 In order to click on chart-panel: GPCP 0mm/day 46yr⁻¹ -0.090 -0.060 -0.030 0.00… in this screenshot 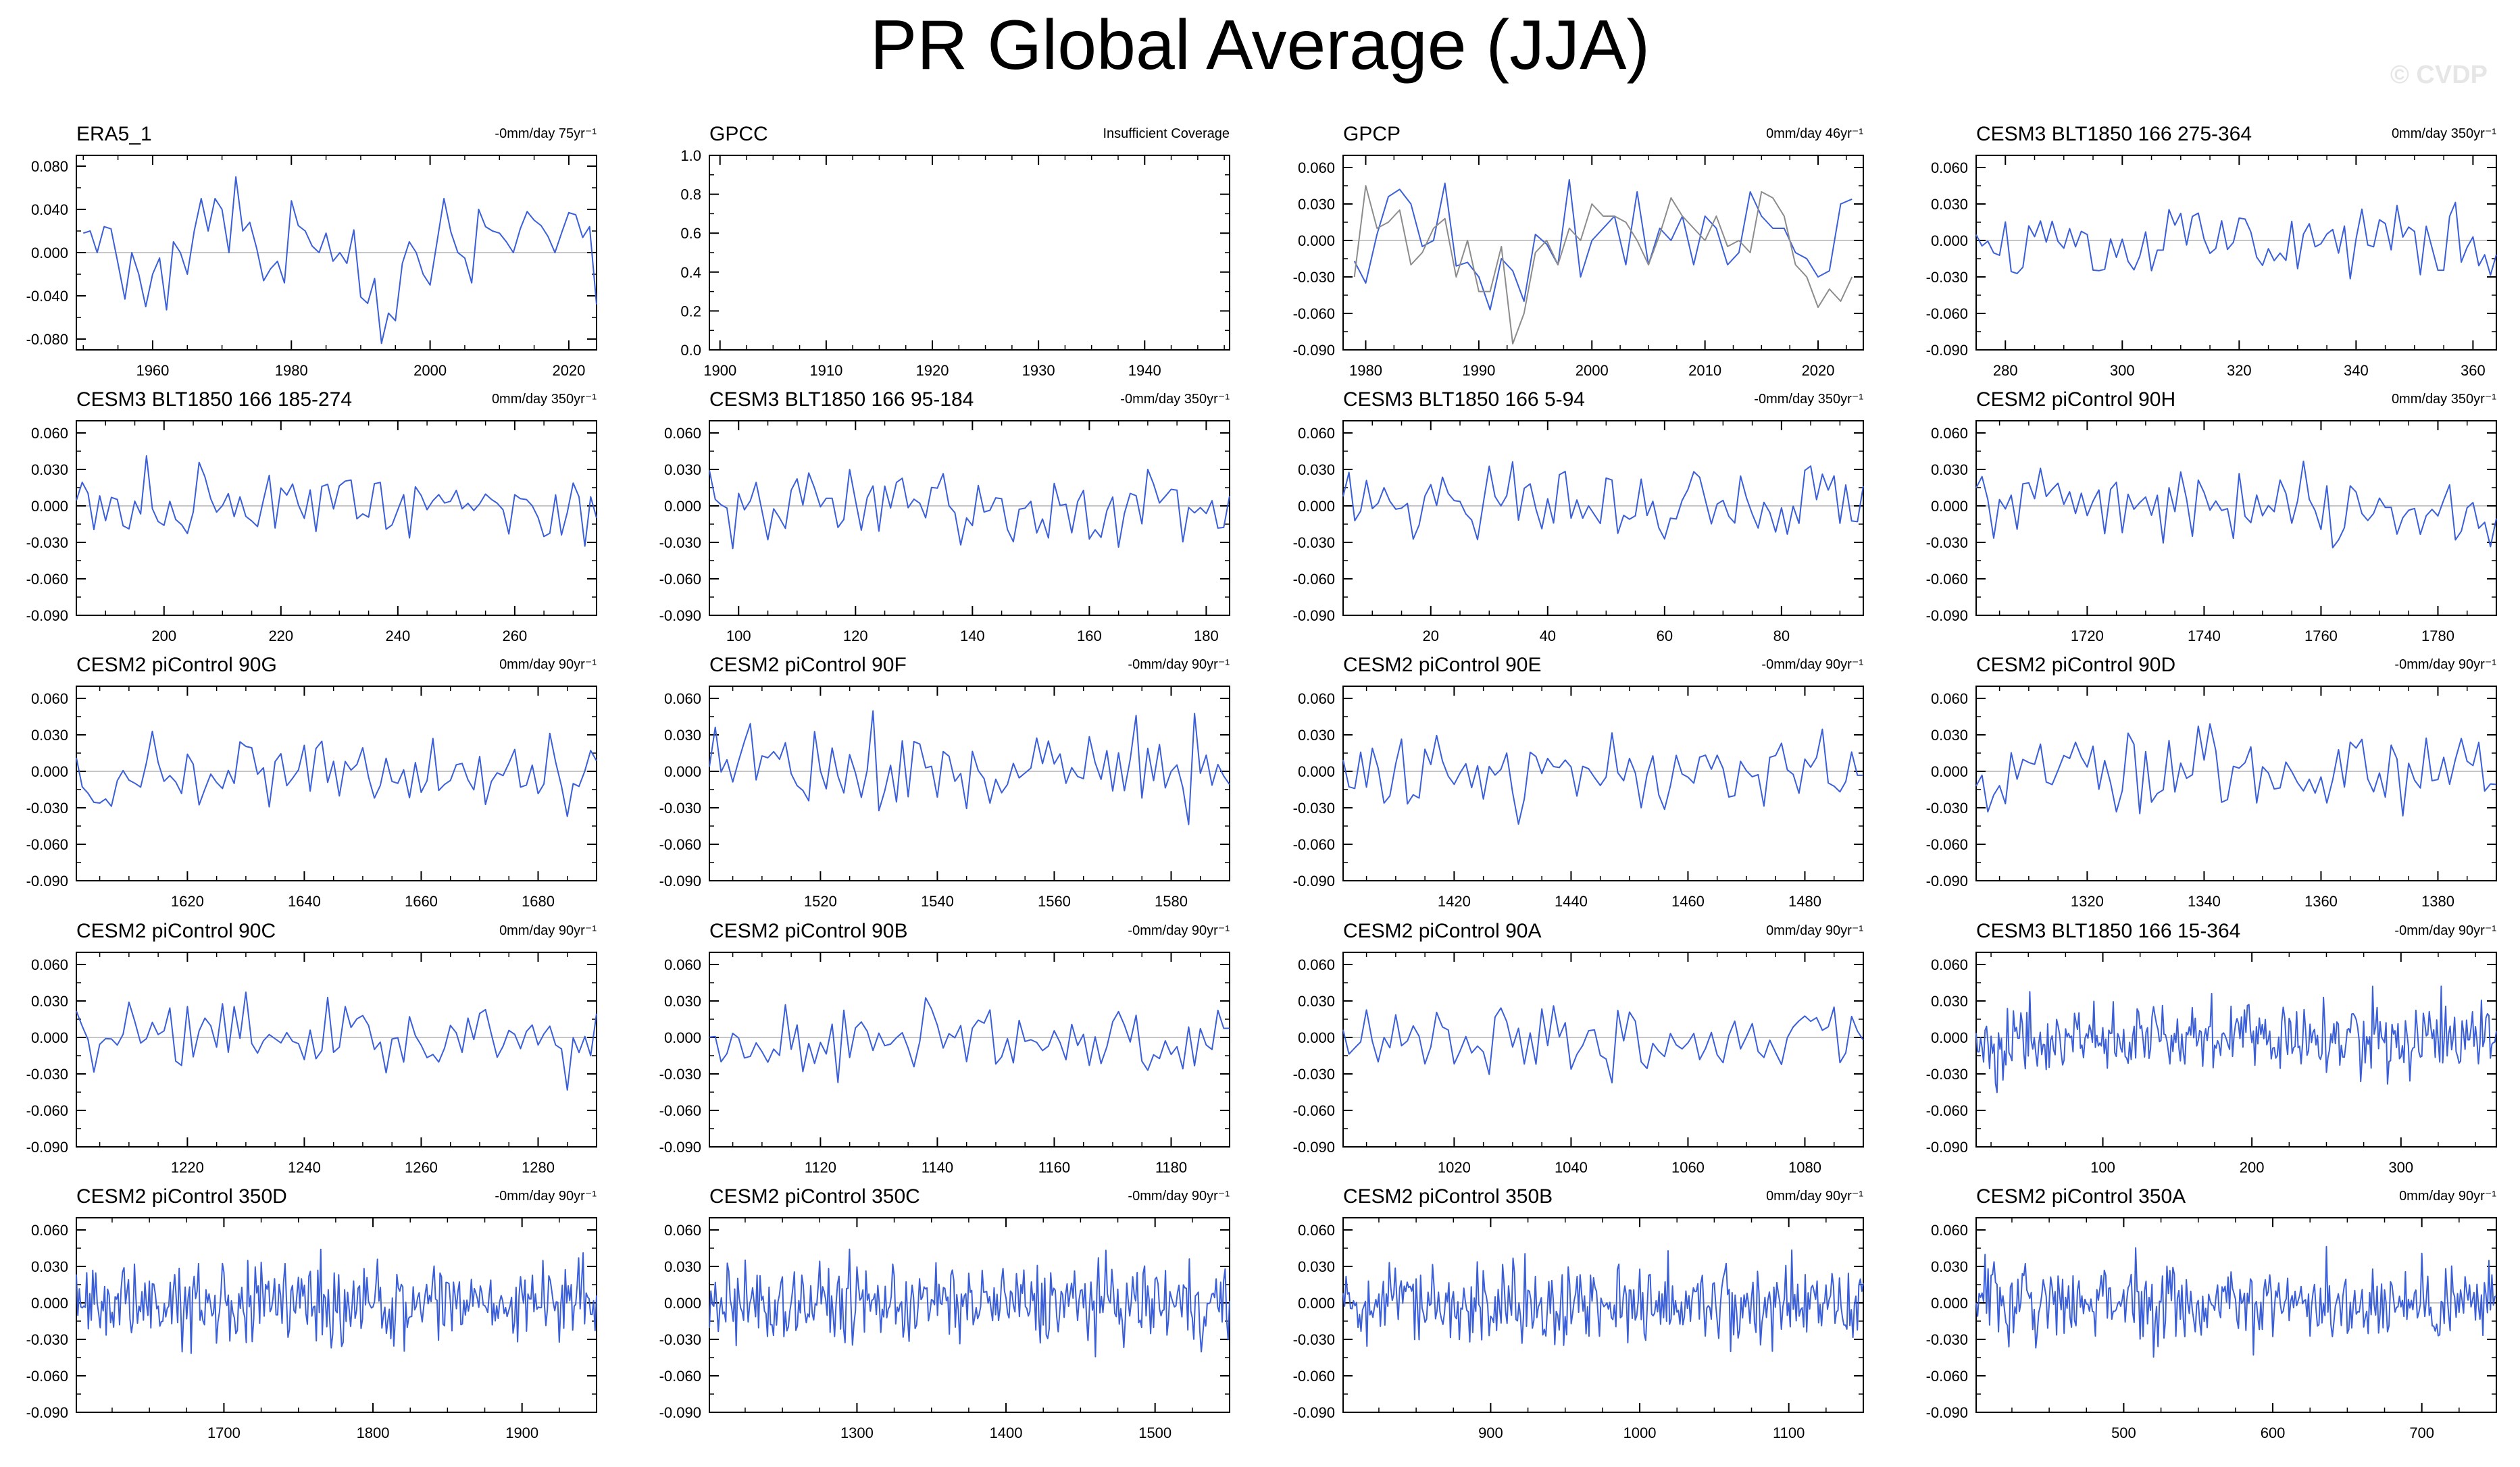, I will do `click(1578, 251)`.